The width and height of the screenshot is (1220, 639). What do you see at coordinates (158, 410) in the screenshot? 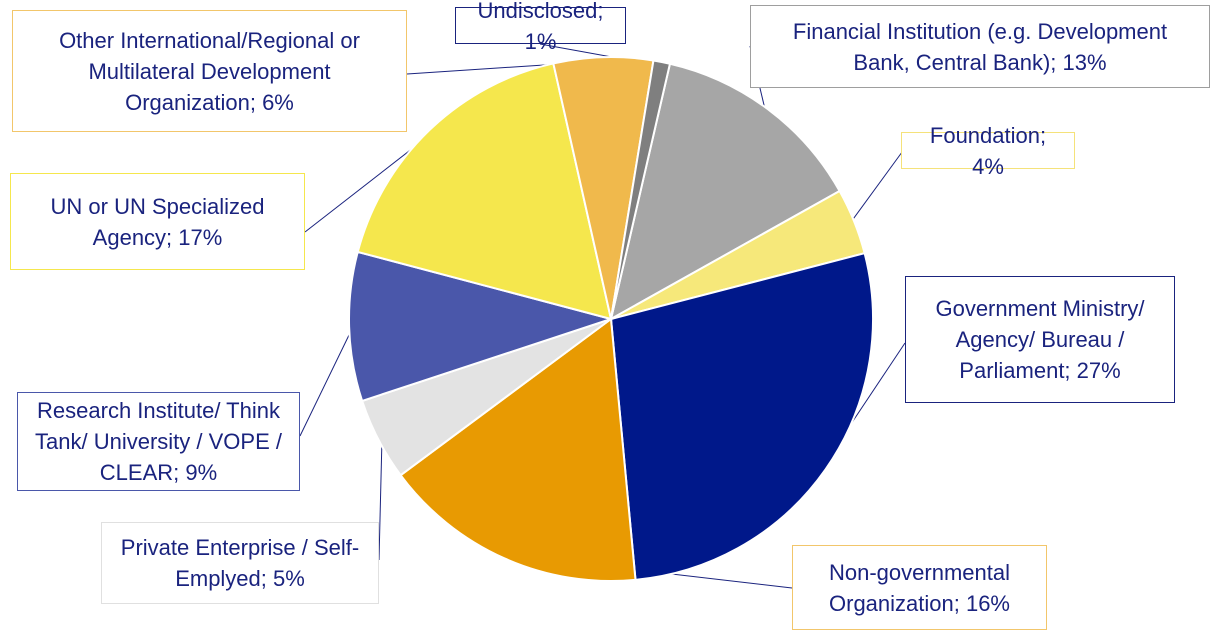
I see `callout-line: Research Institute/ Think` at bounding box center [158, 410].